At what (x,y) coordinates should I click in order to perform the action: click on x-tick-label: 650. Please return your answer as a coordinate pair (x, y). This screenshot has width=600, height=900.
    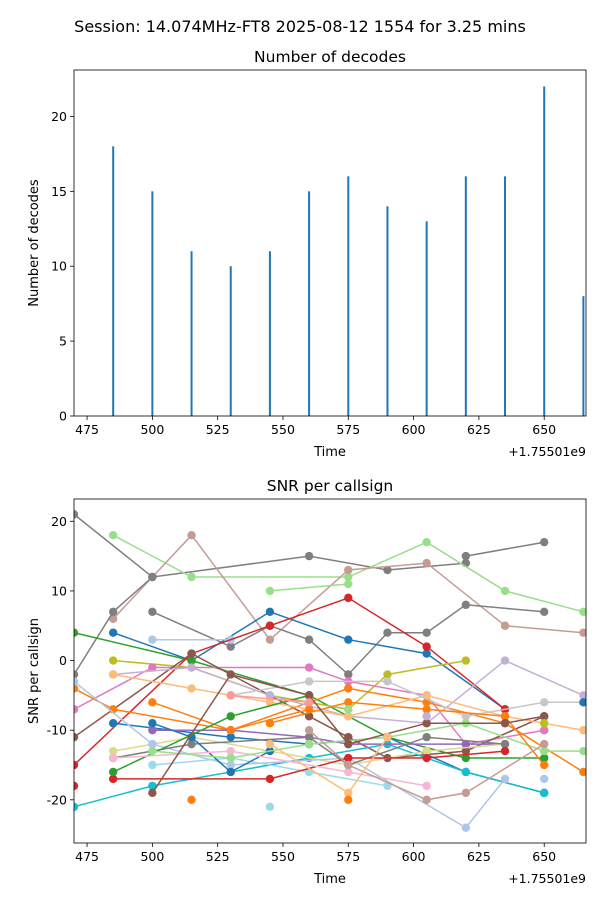
    Looking at the image, I should click on (544, 429).